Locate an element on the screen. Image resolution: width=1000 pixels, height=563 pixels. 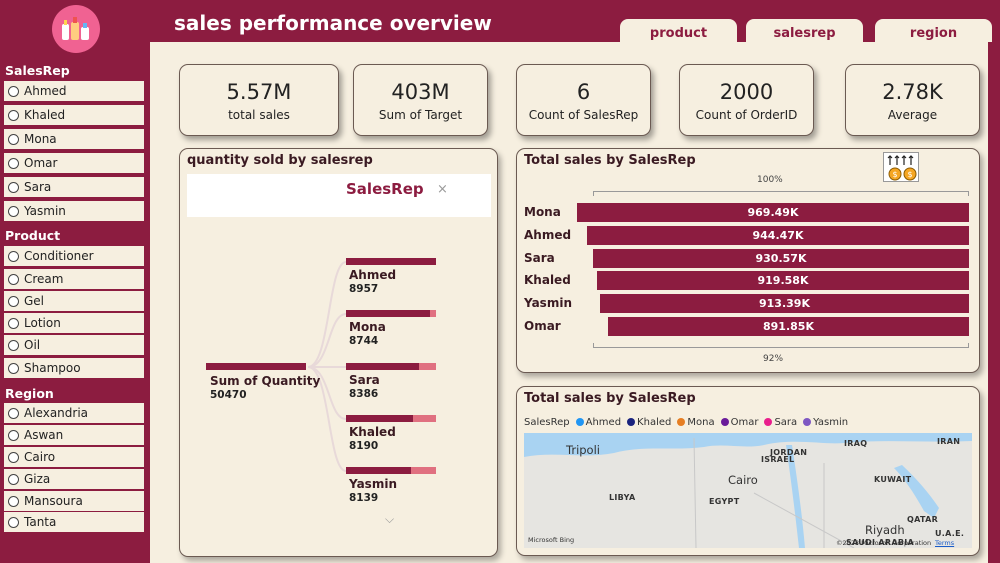
bar-value-label: 969.49K is located at coordinates (773, 212).